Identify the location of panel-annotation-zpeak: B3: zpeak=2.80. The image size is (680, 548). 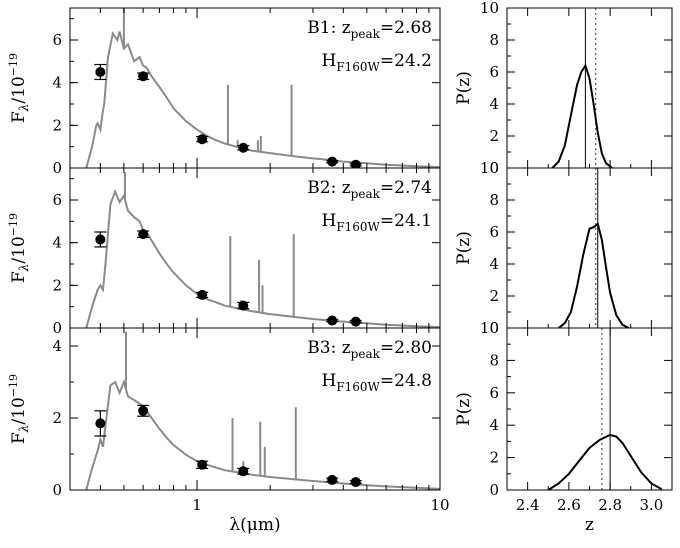
(369, 349).